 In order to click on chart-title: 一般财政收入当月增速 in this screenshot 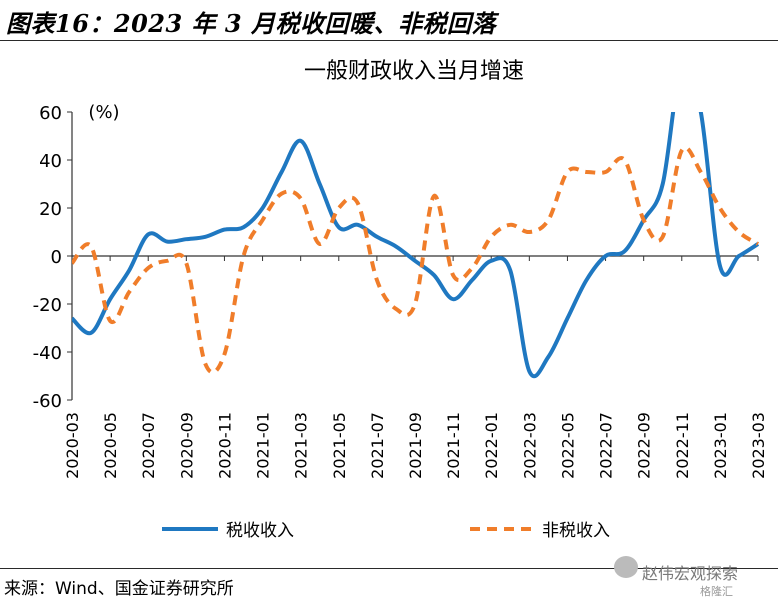, I will do `click(414, 71)`.